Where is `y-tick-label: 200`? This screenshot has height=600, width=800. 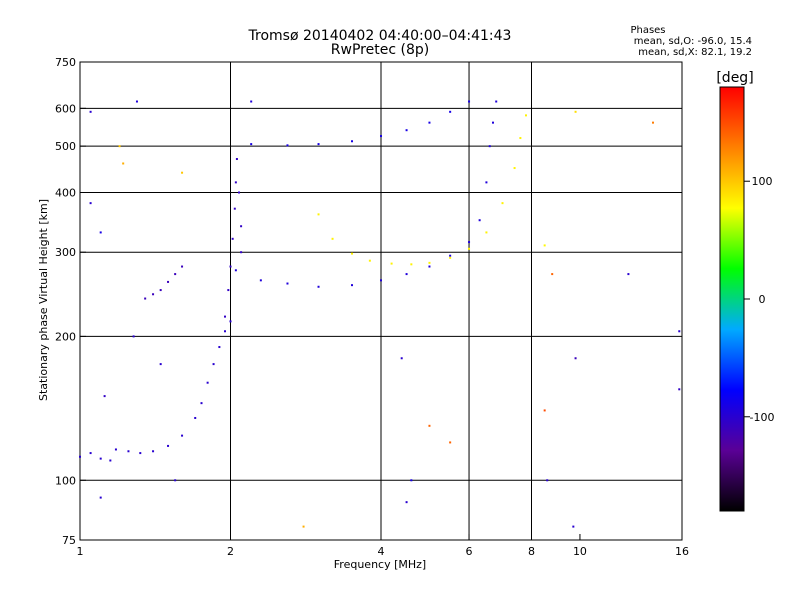
y-tick-label: 200 is located at coordinates (65, 336).